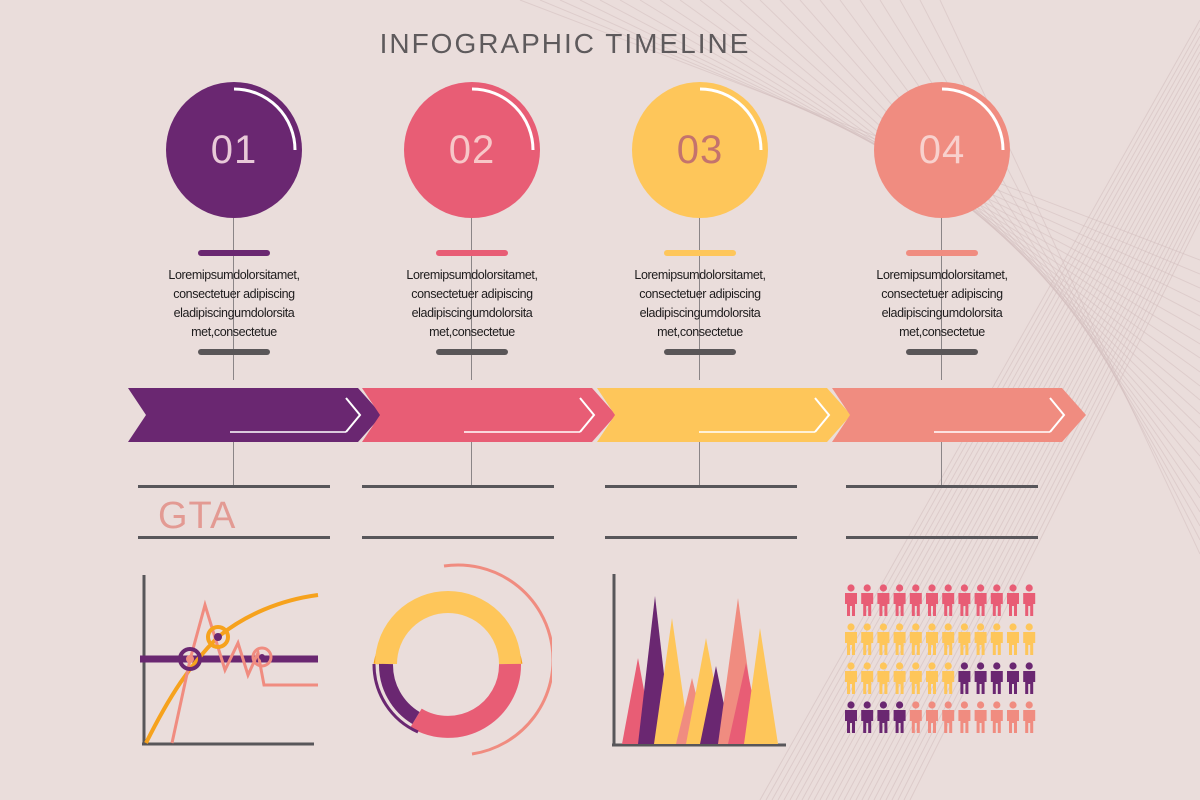 The height and width of the screenshot is (800, 1200). I want to click on step-number: 02, so click(472, 149).